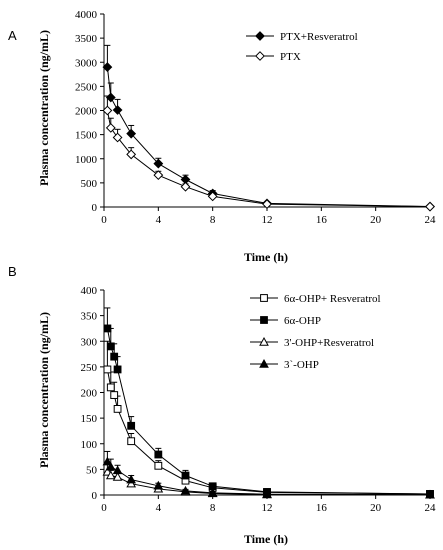 This screenshot has height=550, width=443. I want to click on panel-a-legend: PTX+Resveratrol PTX, so click(302, 47).